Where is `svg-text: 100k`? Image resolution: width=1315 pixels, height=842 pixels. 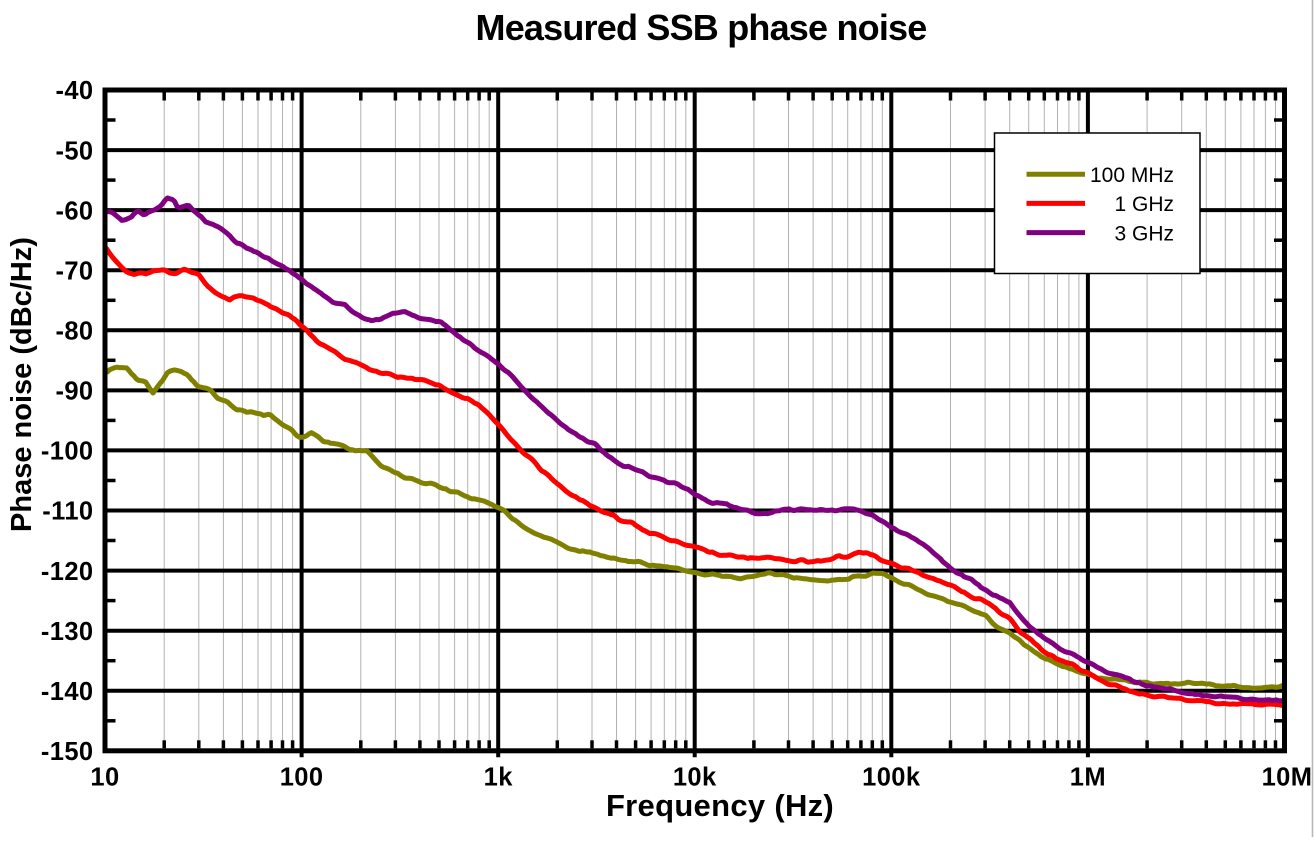
svg-text: 100k is located at coordinates (891, 778).